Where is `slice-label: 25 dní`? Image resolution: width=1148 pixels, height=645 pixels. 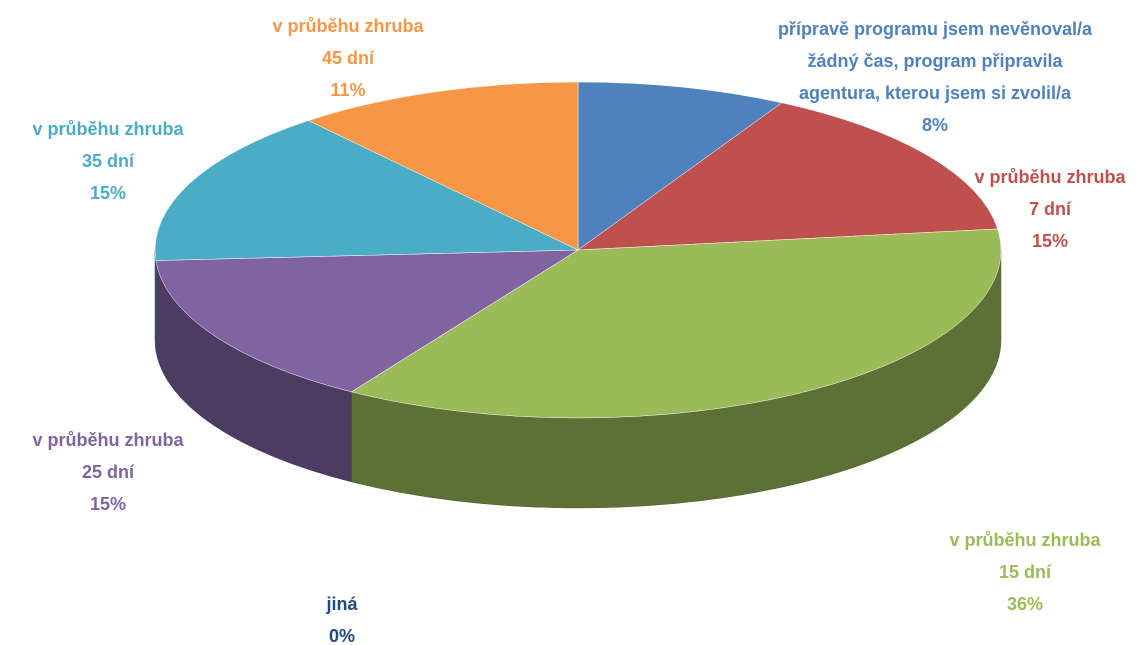 slice-label: 25 dní is located at coordinates (108, 472).